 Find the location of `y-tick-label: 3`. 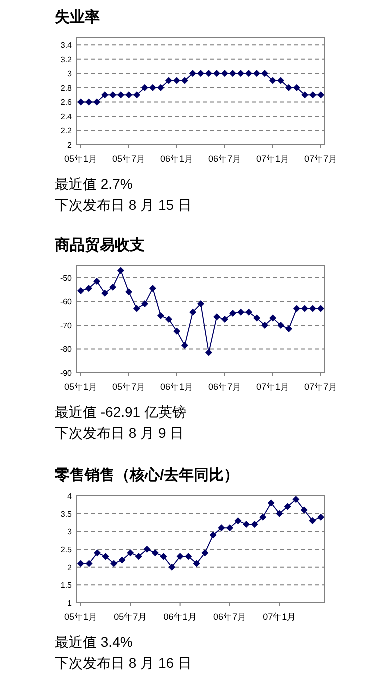

y-tick-label: 3 is located at coordinates (70, 74).